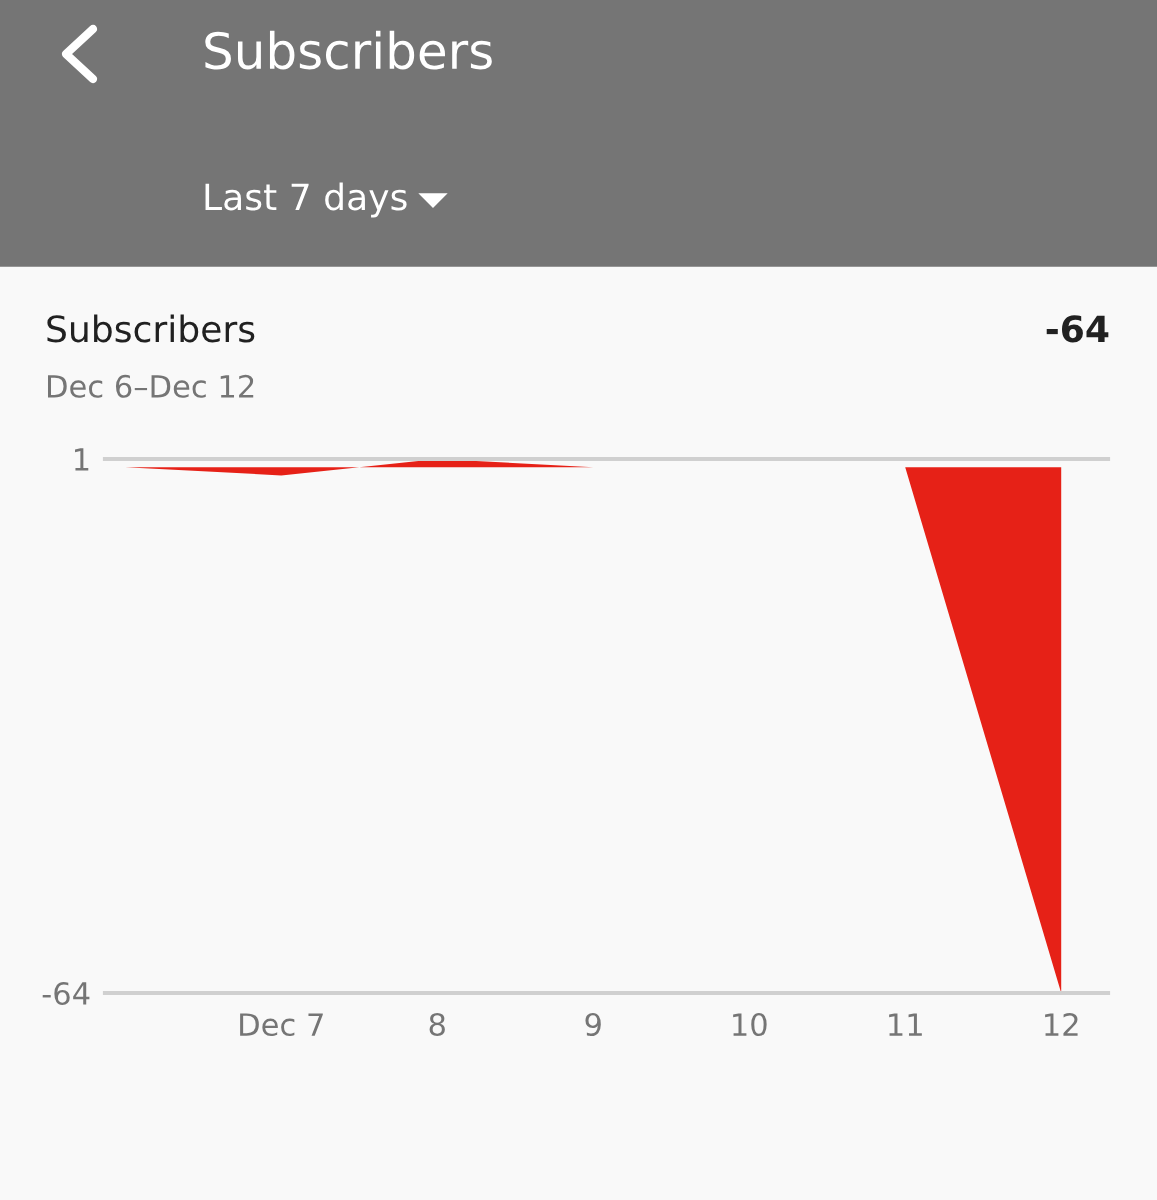 The width and height of the screenshot is (1157, 1200). Describe the element at coordinates (1077, 329) in the screenshot. I see `text: -64` at that location.